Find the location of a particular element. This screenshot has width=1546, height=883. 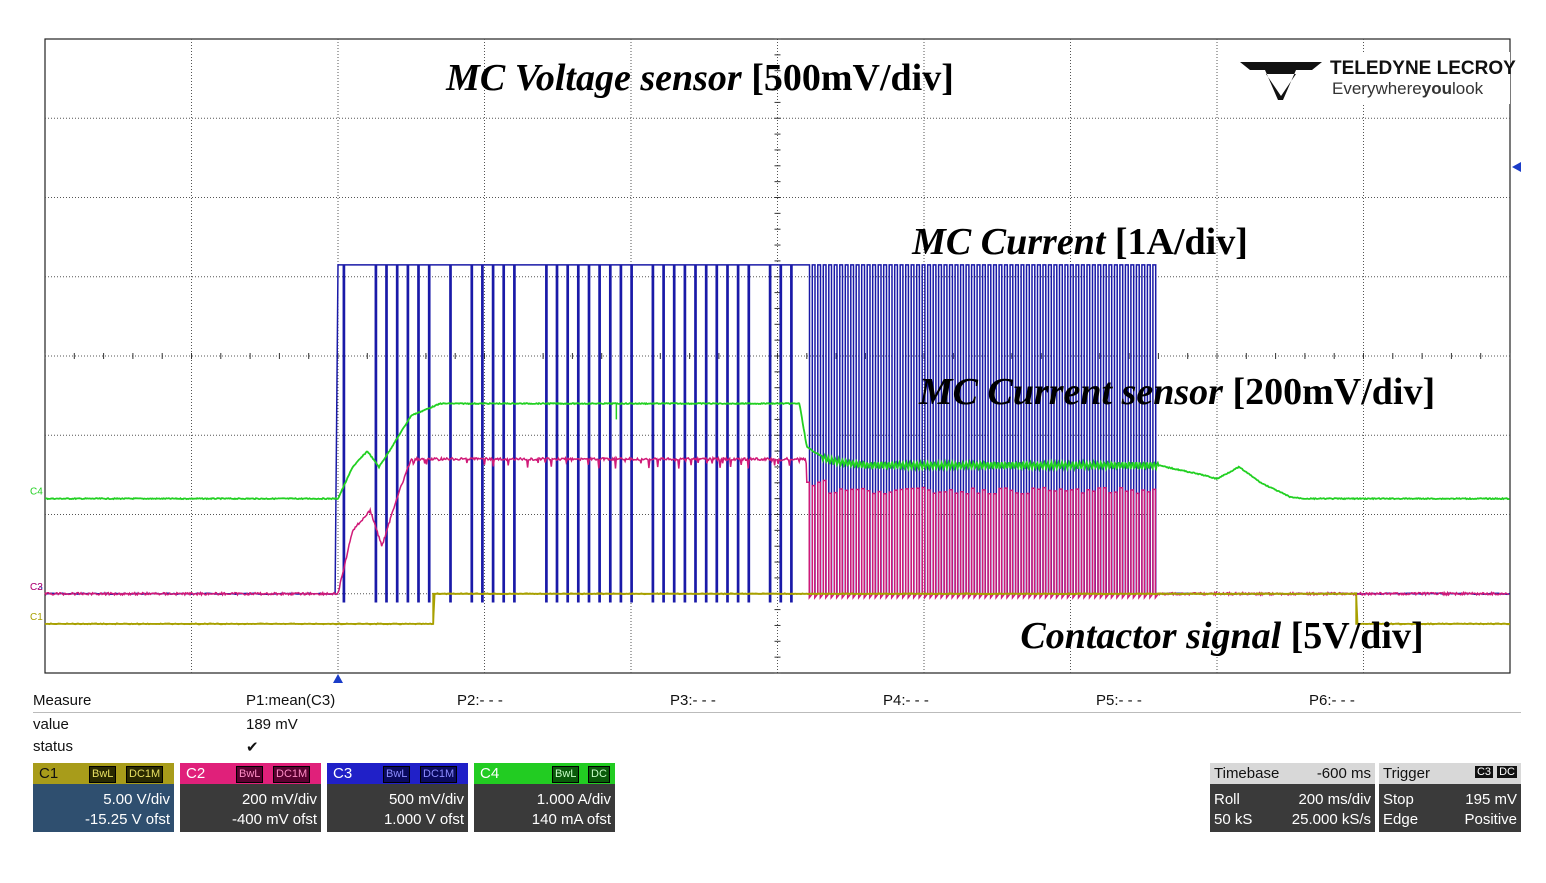

svg-text:Contactor signal [5V/div: Contactor signal [5V/div] is located at coordinates (1221, 636).